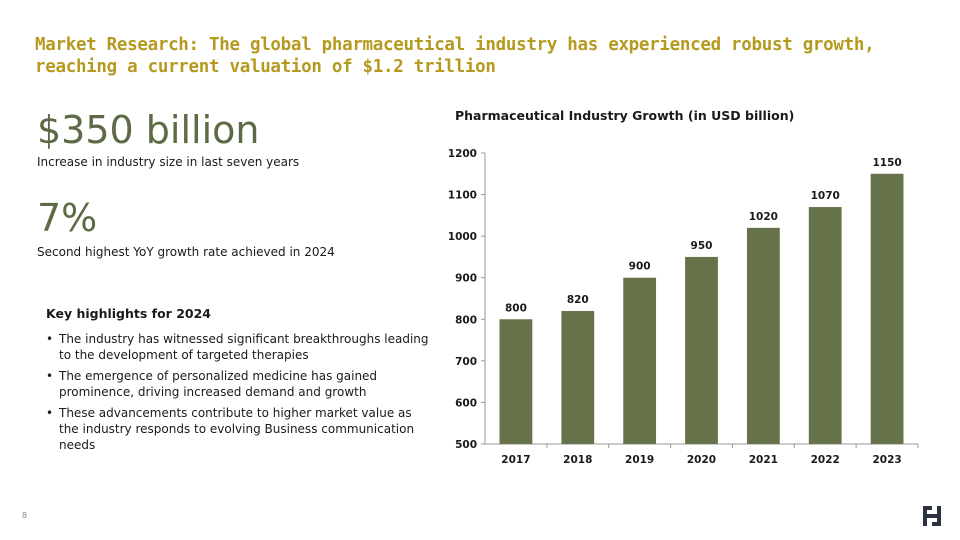  Describe the element at coordinates (466, 320) in the screenshot. I see `y-tick-label: 800` at that location.